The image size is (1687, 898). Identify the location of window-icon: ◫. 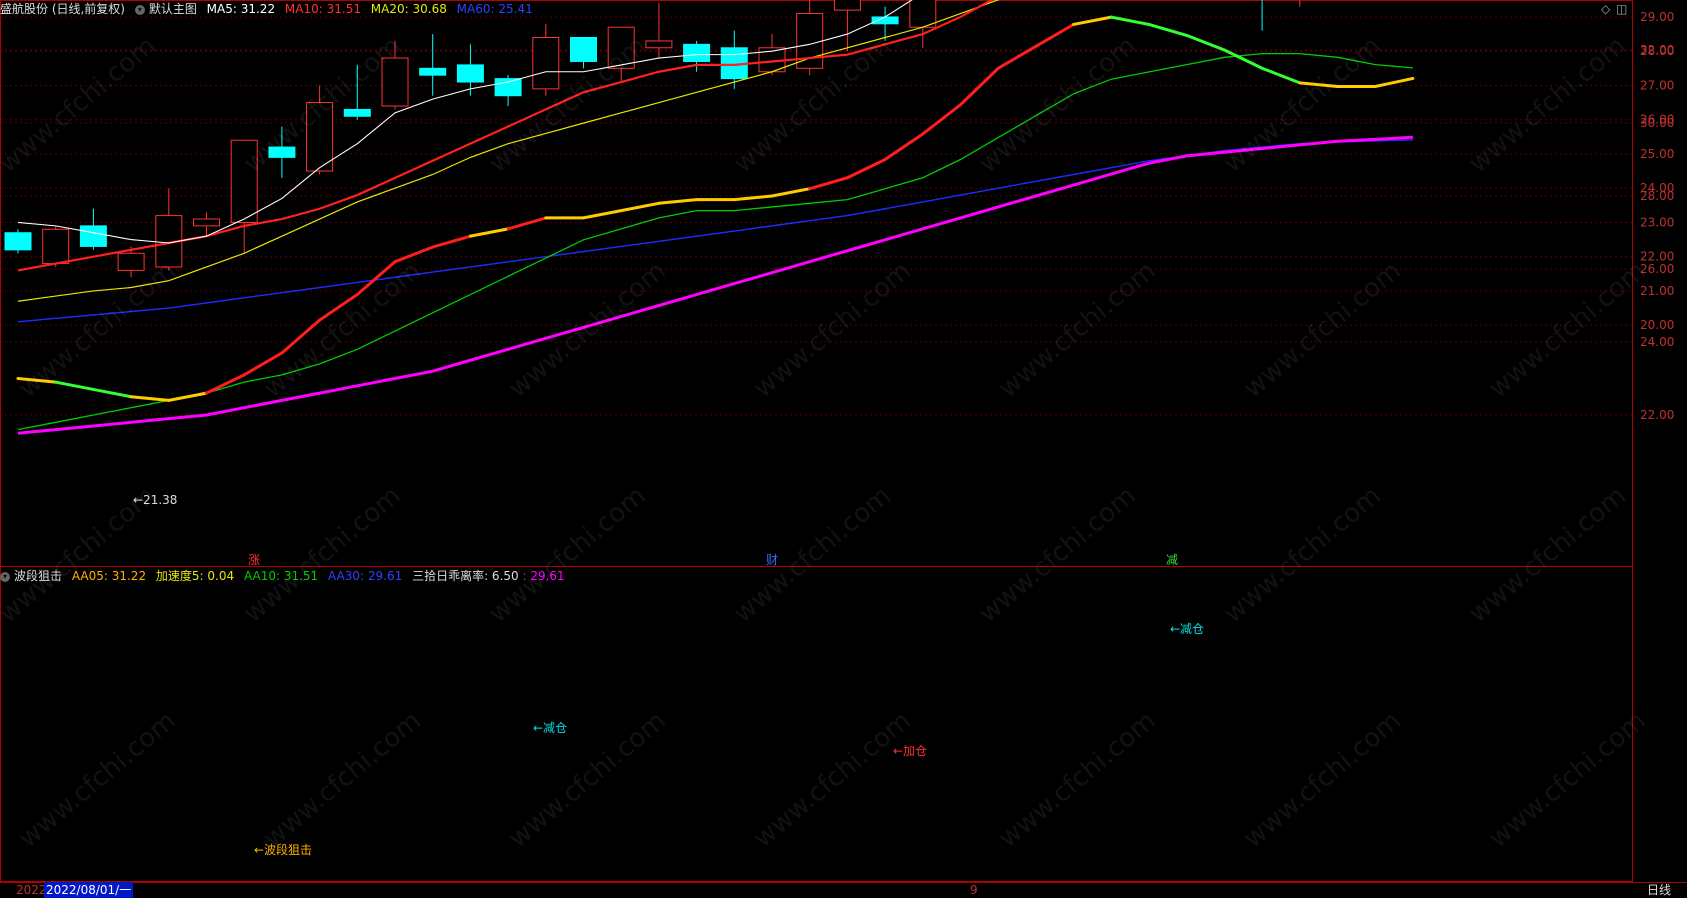
(1622, 9).